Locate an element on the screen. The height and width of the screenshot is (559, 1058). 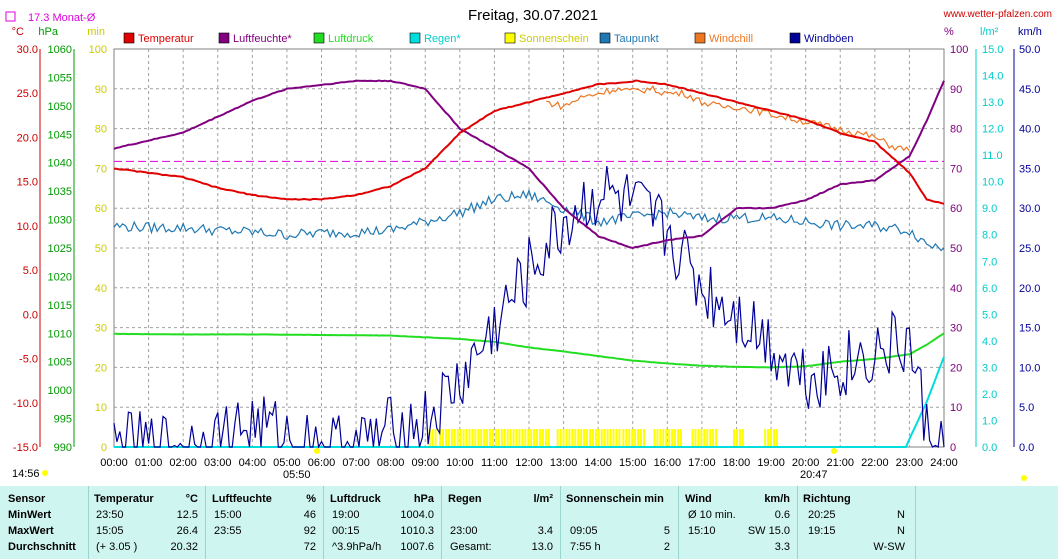
time-tick-label: 19:00 is located at coordinates (771, 463).